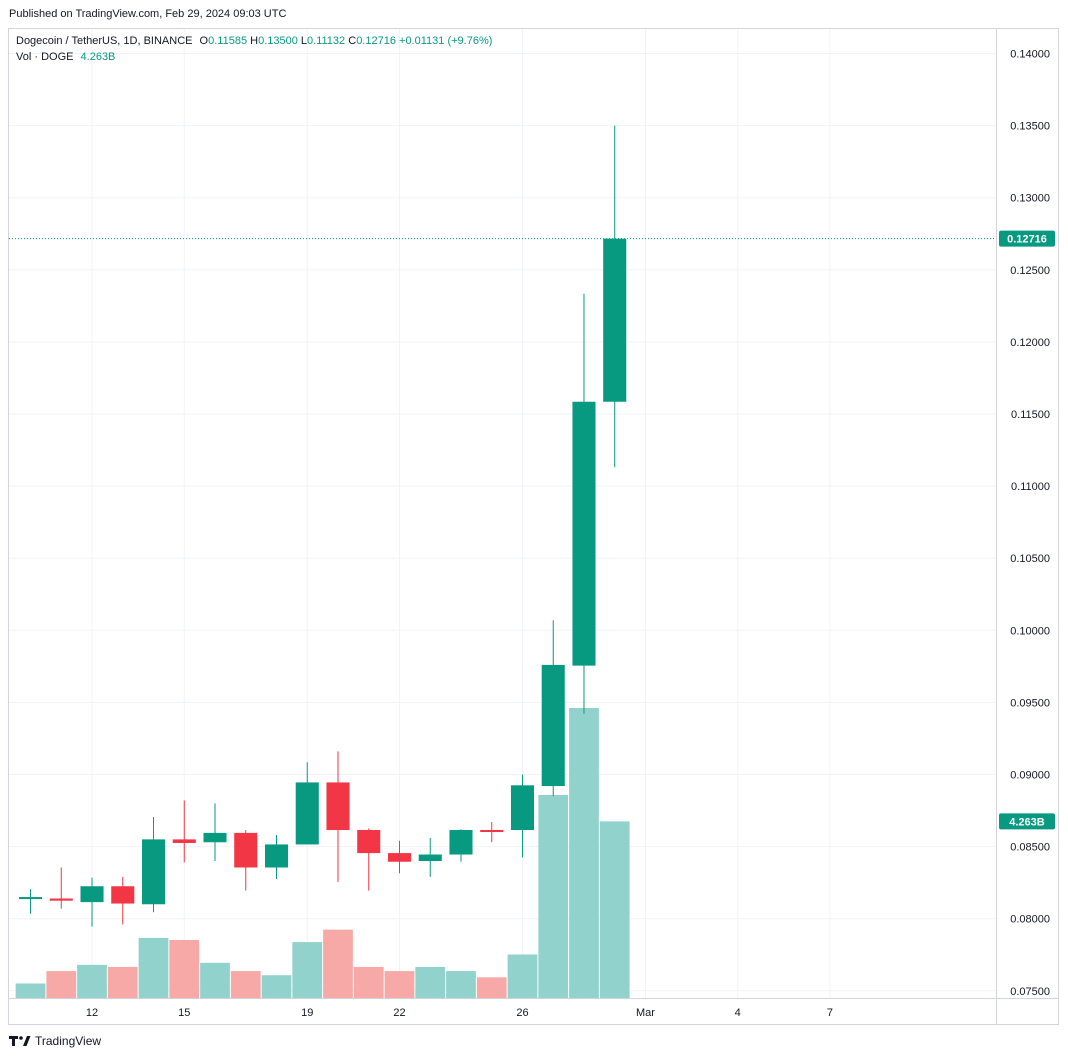  Describe the element at coordinates (204, 41) in the screenshot. I see `legend-open-label: O` at that location.